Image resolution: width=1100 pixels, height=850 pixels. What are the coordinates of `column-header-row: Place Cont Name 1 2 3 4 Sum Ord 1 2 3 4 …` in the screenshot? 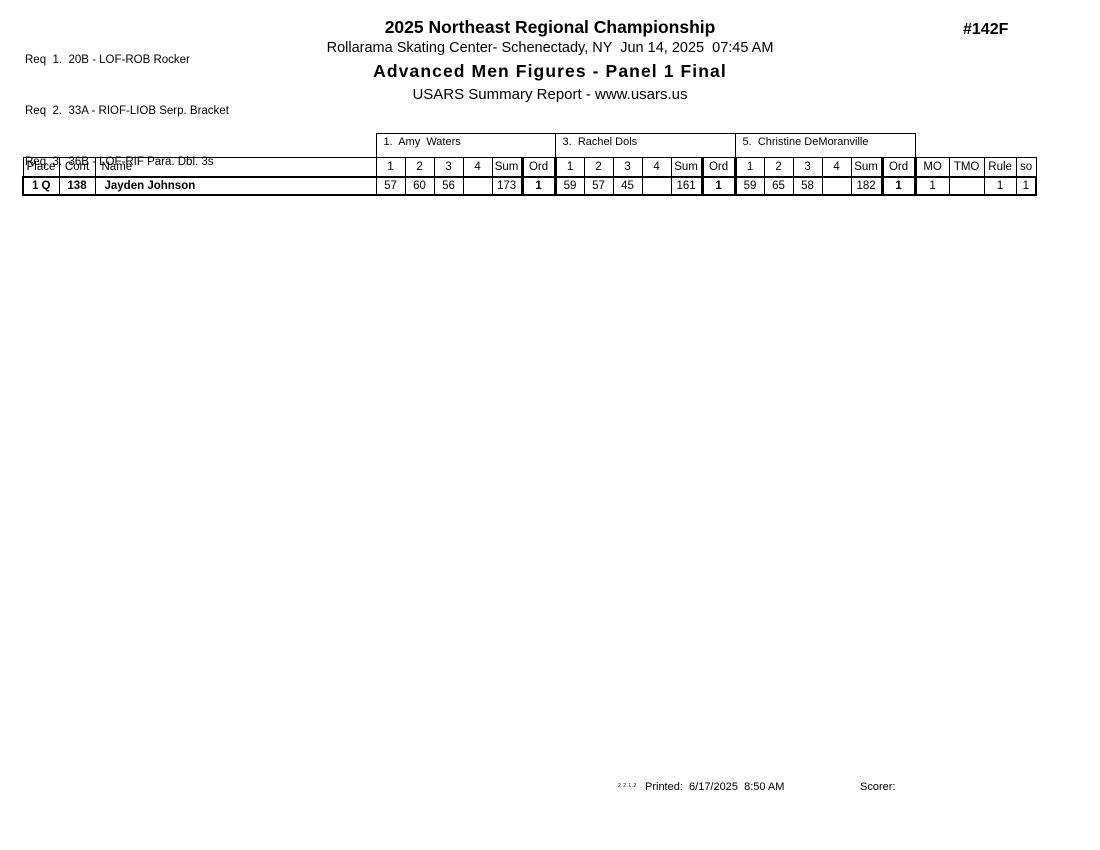 It's located at (529, 167).